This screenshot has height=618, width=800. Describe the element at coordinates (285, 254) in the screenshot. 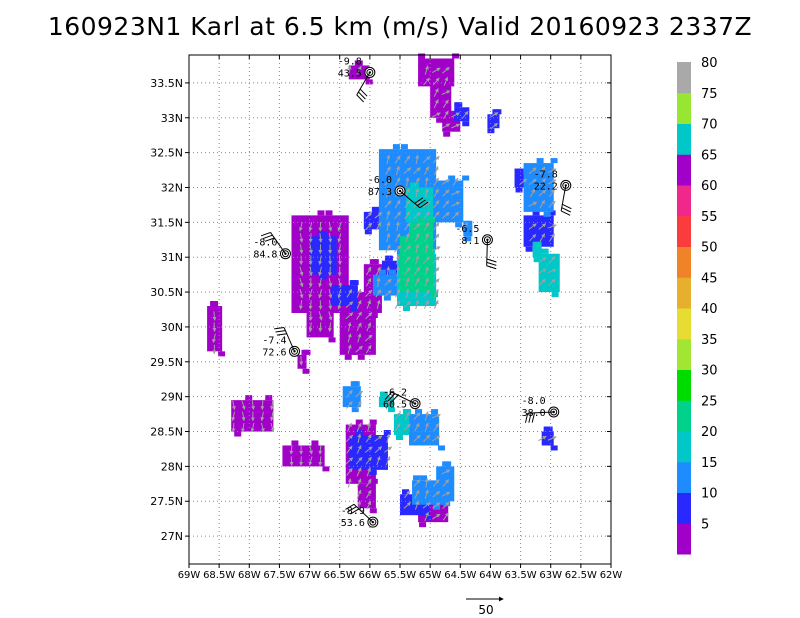

I see `station-inner-ring-icon` at that location.